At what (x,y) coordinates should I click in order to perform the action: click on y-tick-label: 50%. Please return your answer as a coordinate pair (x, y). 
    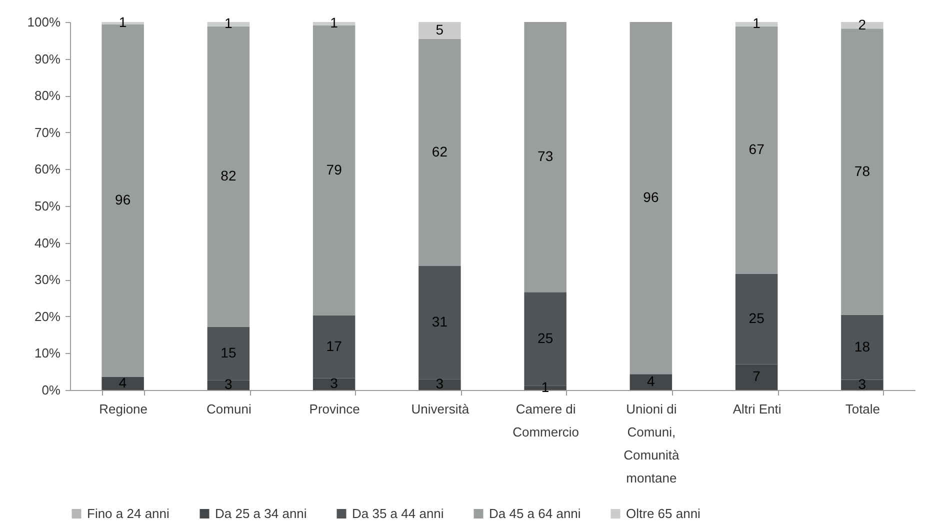
    Looking at the image, I should click on (47, 206).